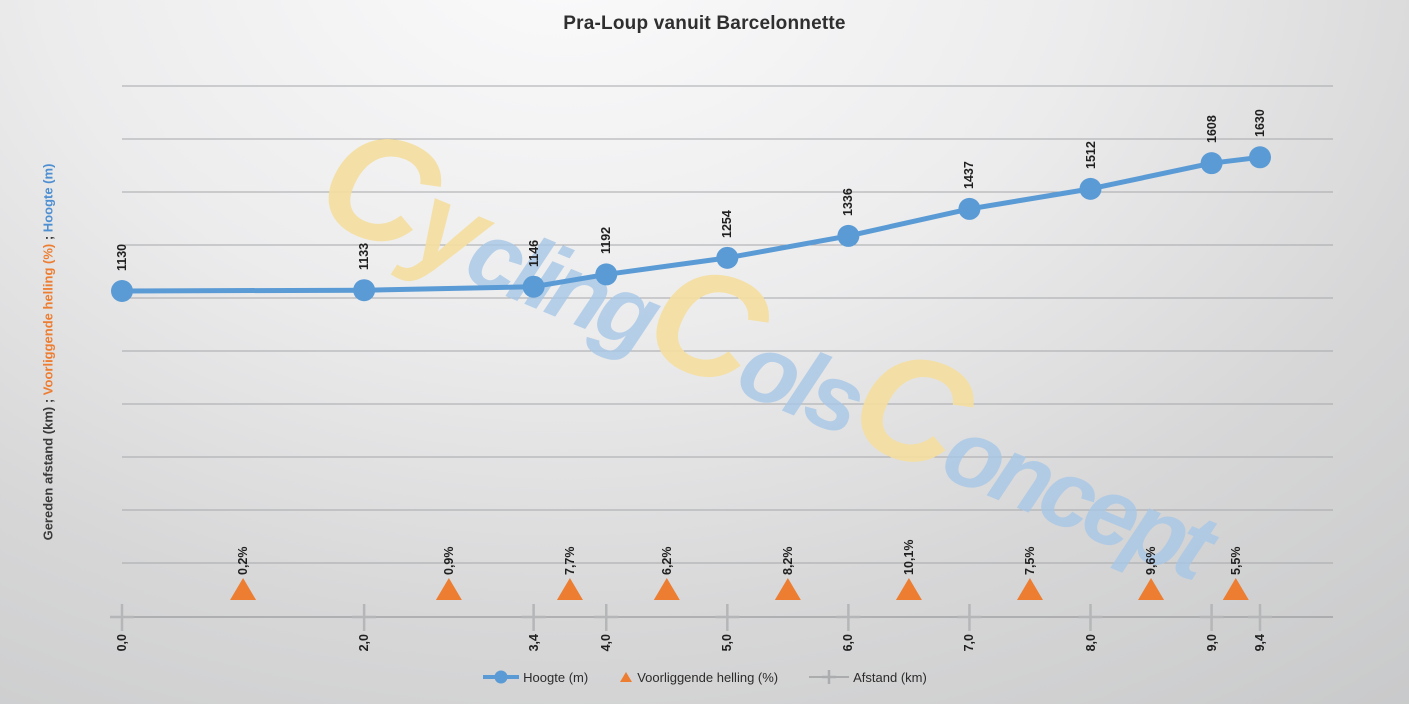  I want to click on x-tick-label: 5,0, so click(727, 643).